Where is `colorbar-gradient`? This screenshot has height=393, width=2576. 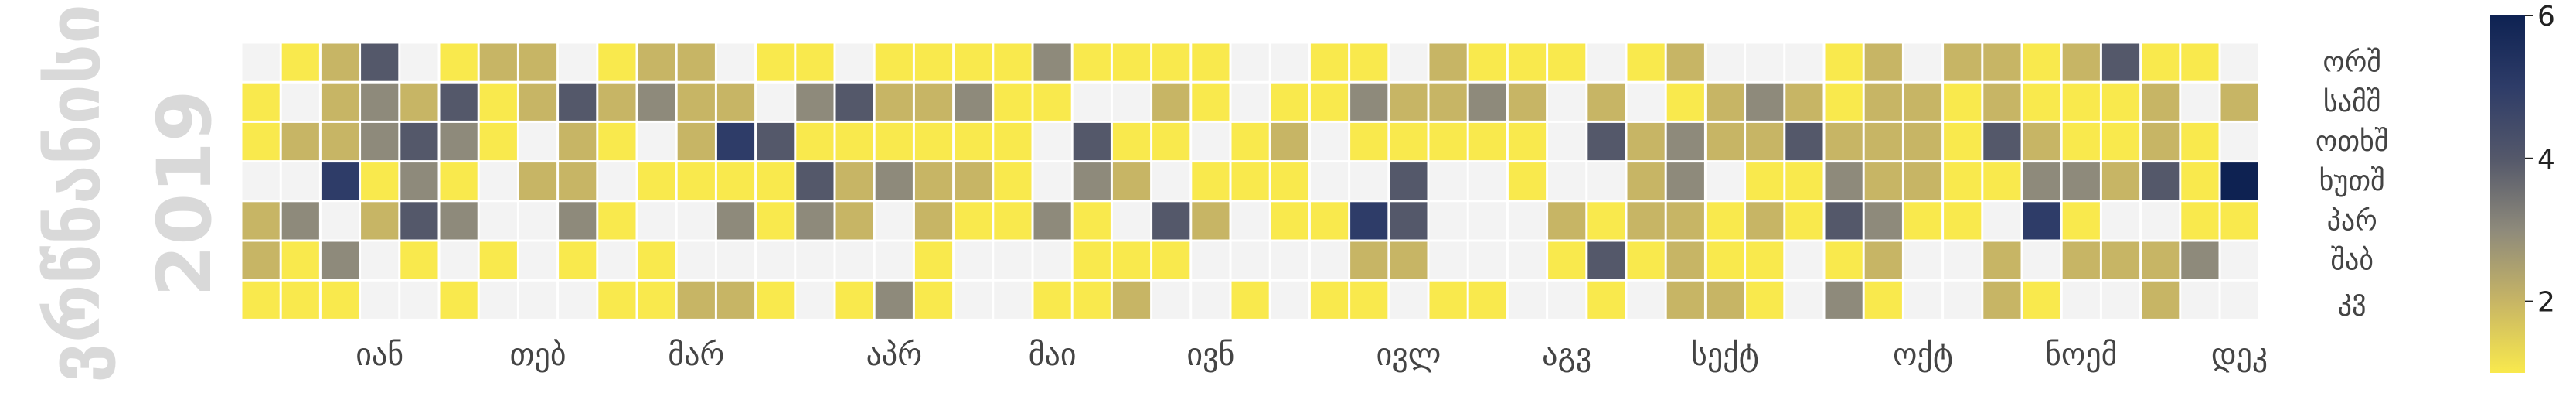
colorbar-gradient is located at coordinates (2507, 194).